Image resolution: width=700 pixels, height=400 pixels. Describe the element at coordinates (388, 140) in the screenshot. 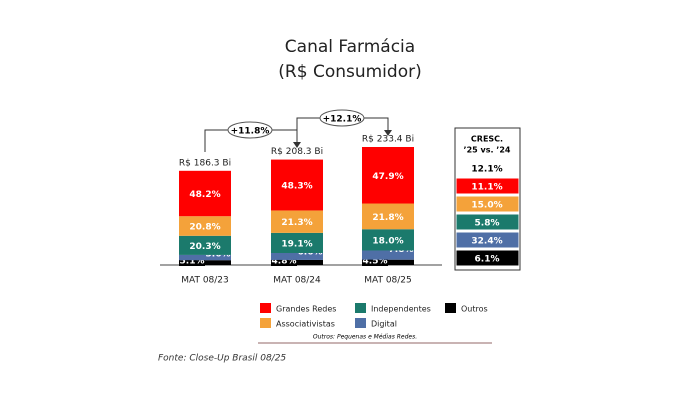

I see `total-label: R$ 233.4 Bi` at that location.